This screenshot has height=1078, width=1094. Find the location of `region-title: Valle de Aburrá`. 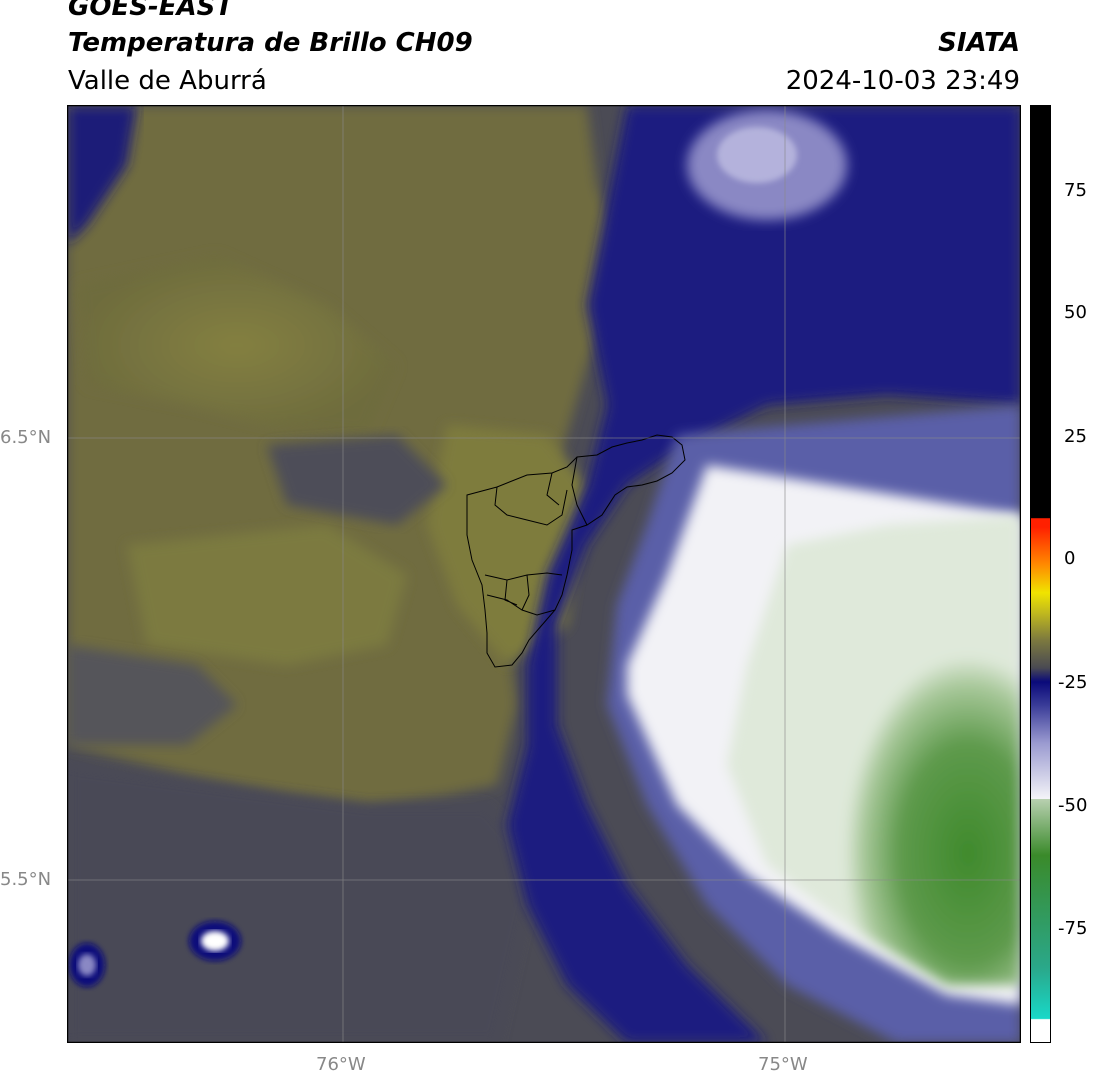

region-title: Valle de Aburrá is located at coordinates (167, 81).